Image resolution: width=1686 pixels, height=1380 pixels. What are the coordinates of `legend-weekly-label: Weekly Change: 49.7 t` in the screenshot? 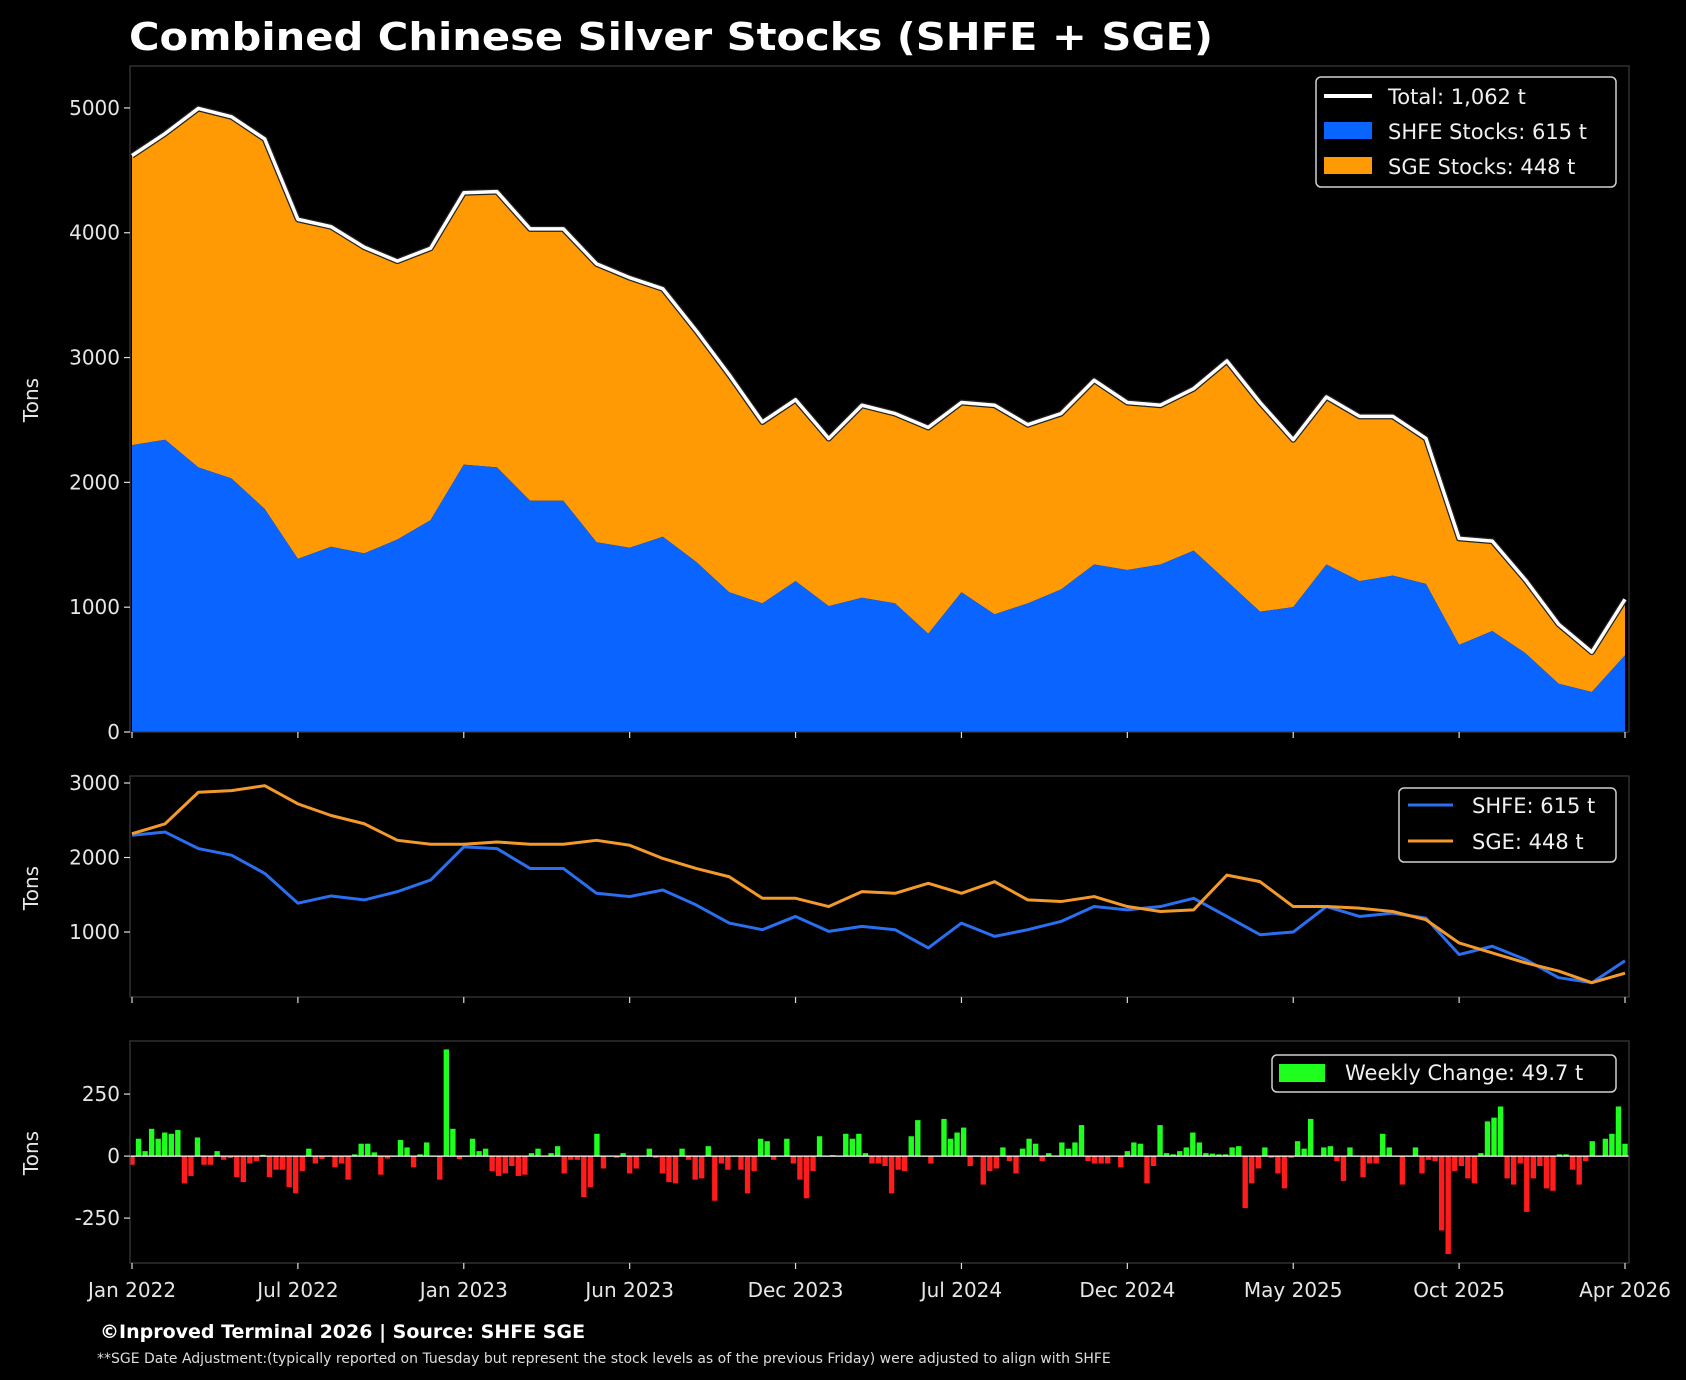 It's located at (1464, 1073).